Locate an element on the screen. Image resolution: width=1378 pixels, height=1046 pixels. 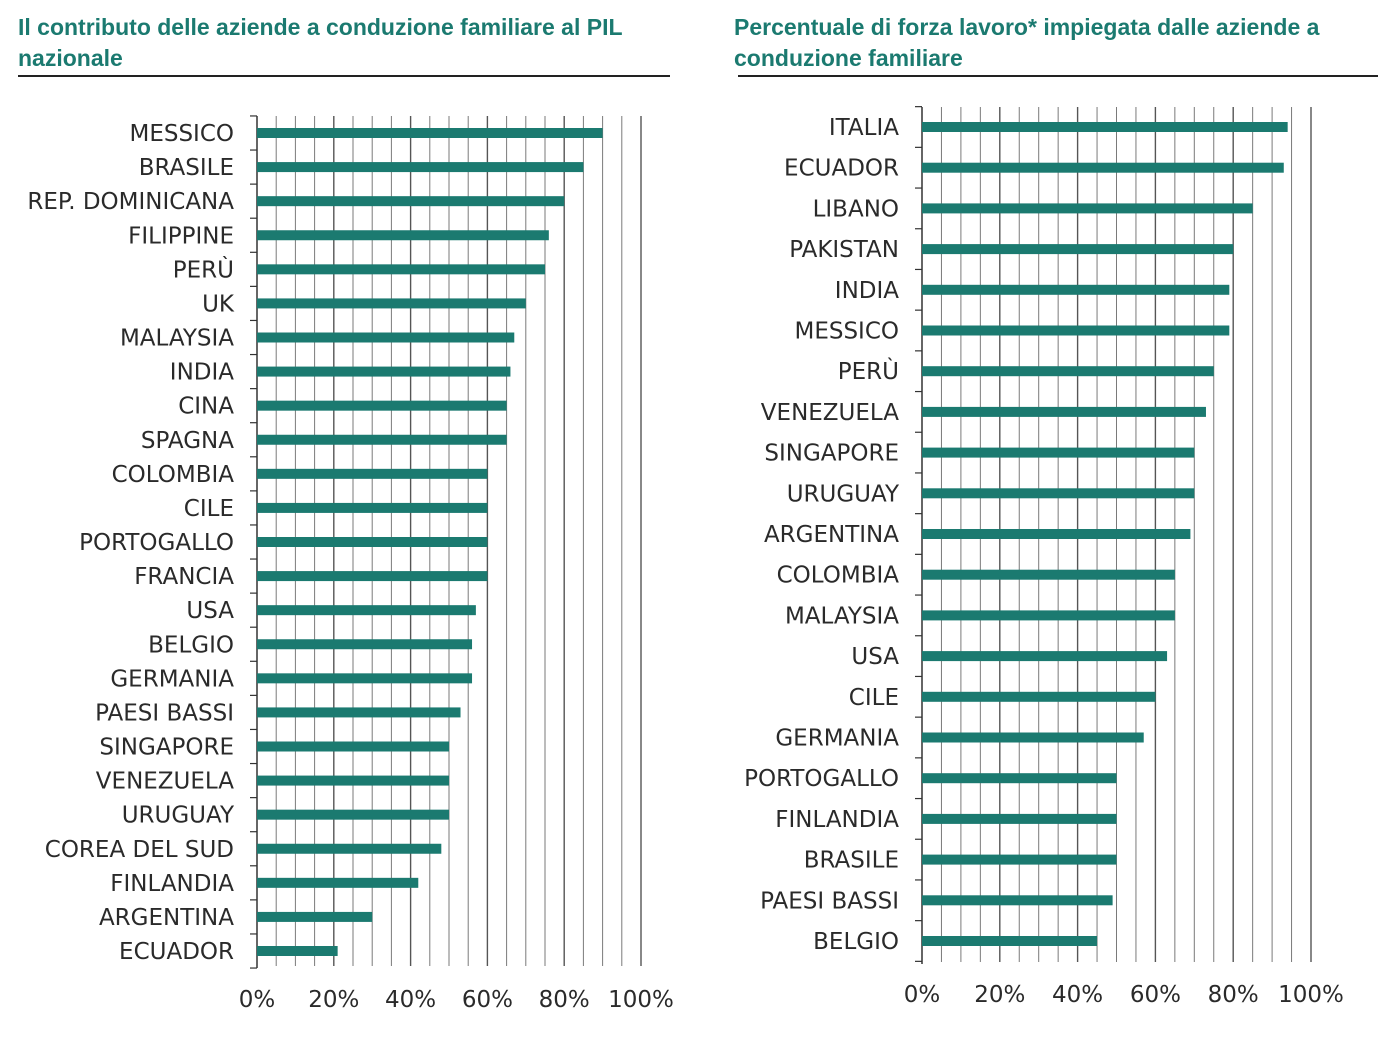
category-label: SPAGNA is located at coordinates (187, 441).